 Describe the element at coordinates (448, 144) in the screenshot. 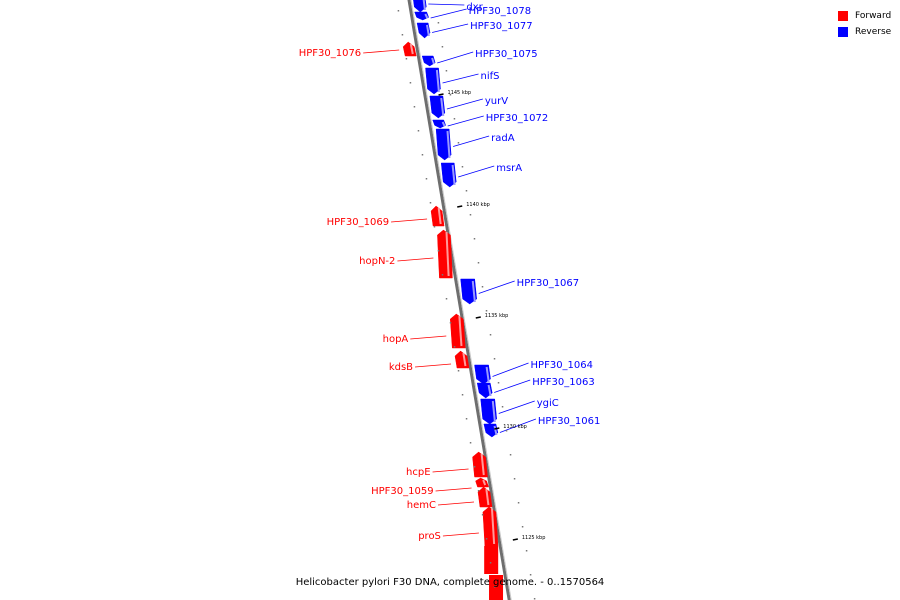

I see `gene-shade-rada` at that location.